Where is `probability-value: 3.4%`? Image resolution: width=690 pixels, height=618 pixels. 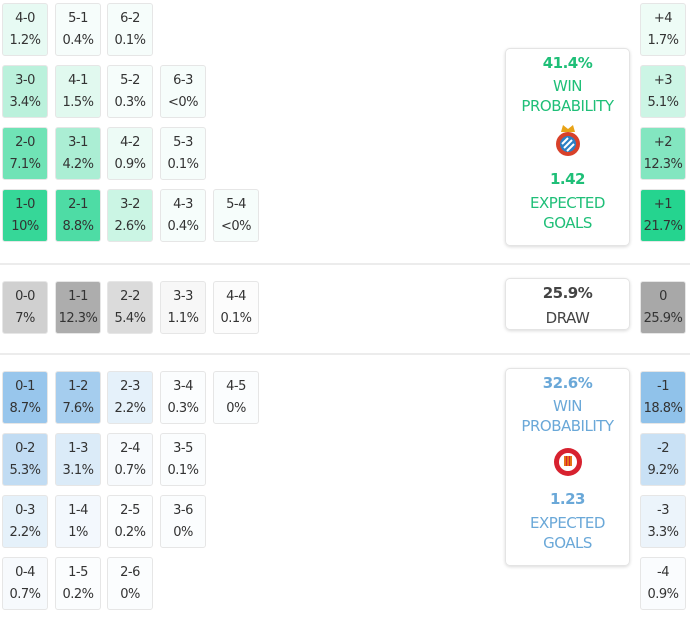
probability-value: 3.4% is located at coordinates (25, 102).